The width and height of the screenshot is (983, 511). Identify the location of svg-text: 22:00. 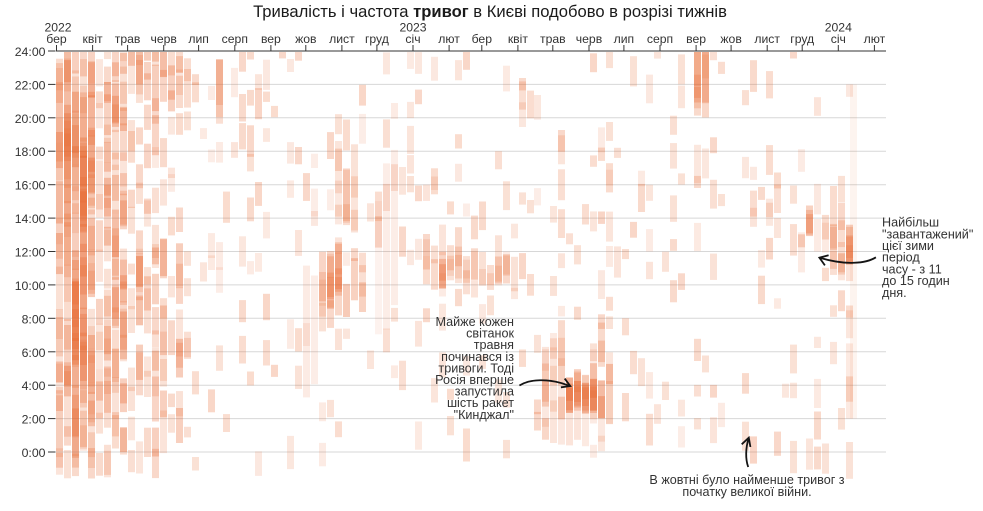
(30, 85).